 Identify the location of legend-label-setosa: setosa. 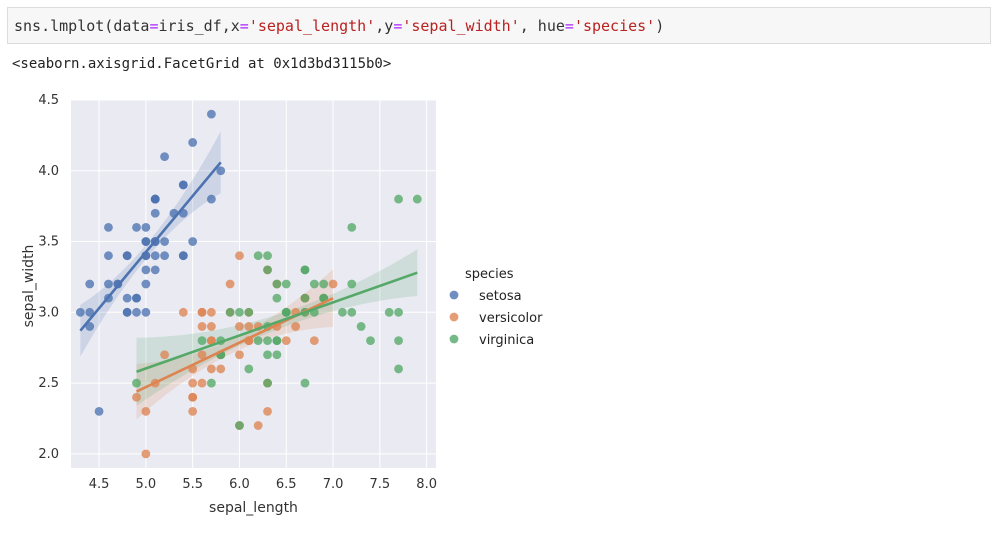
(500, 296).